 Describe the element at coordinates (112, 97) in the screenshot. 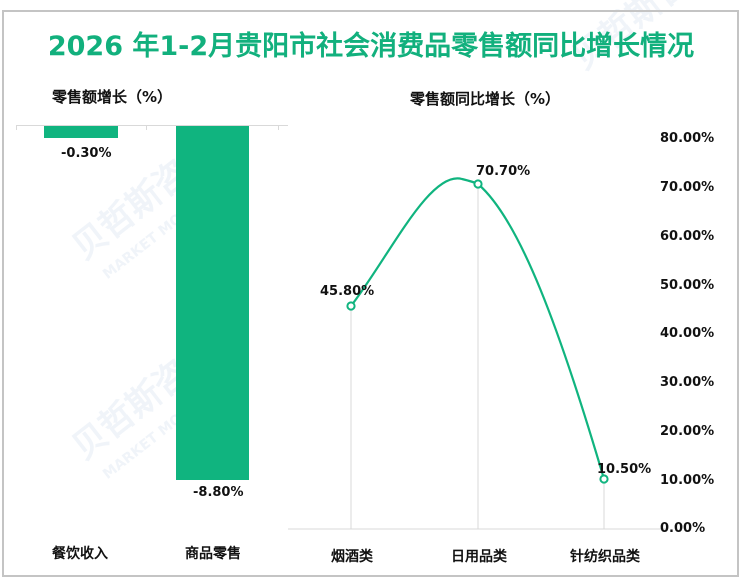

I see `left-chart-subtitle: 零售额增长（%）` at that location.